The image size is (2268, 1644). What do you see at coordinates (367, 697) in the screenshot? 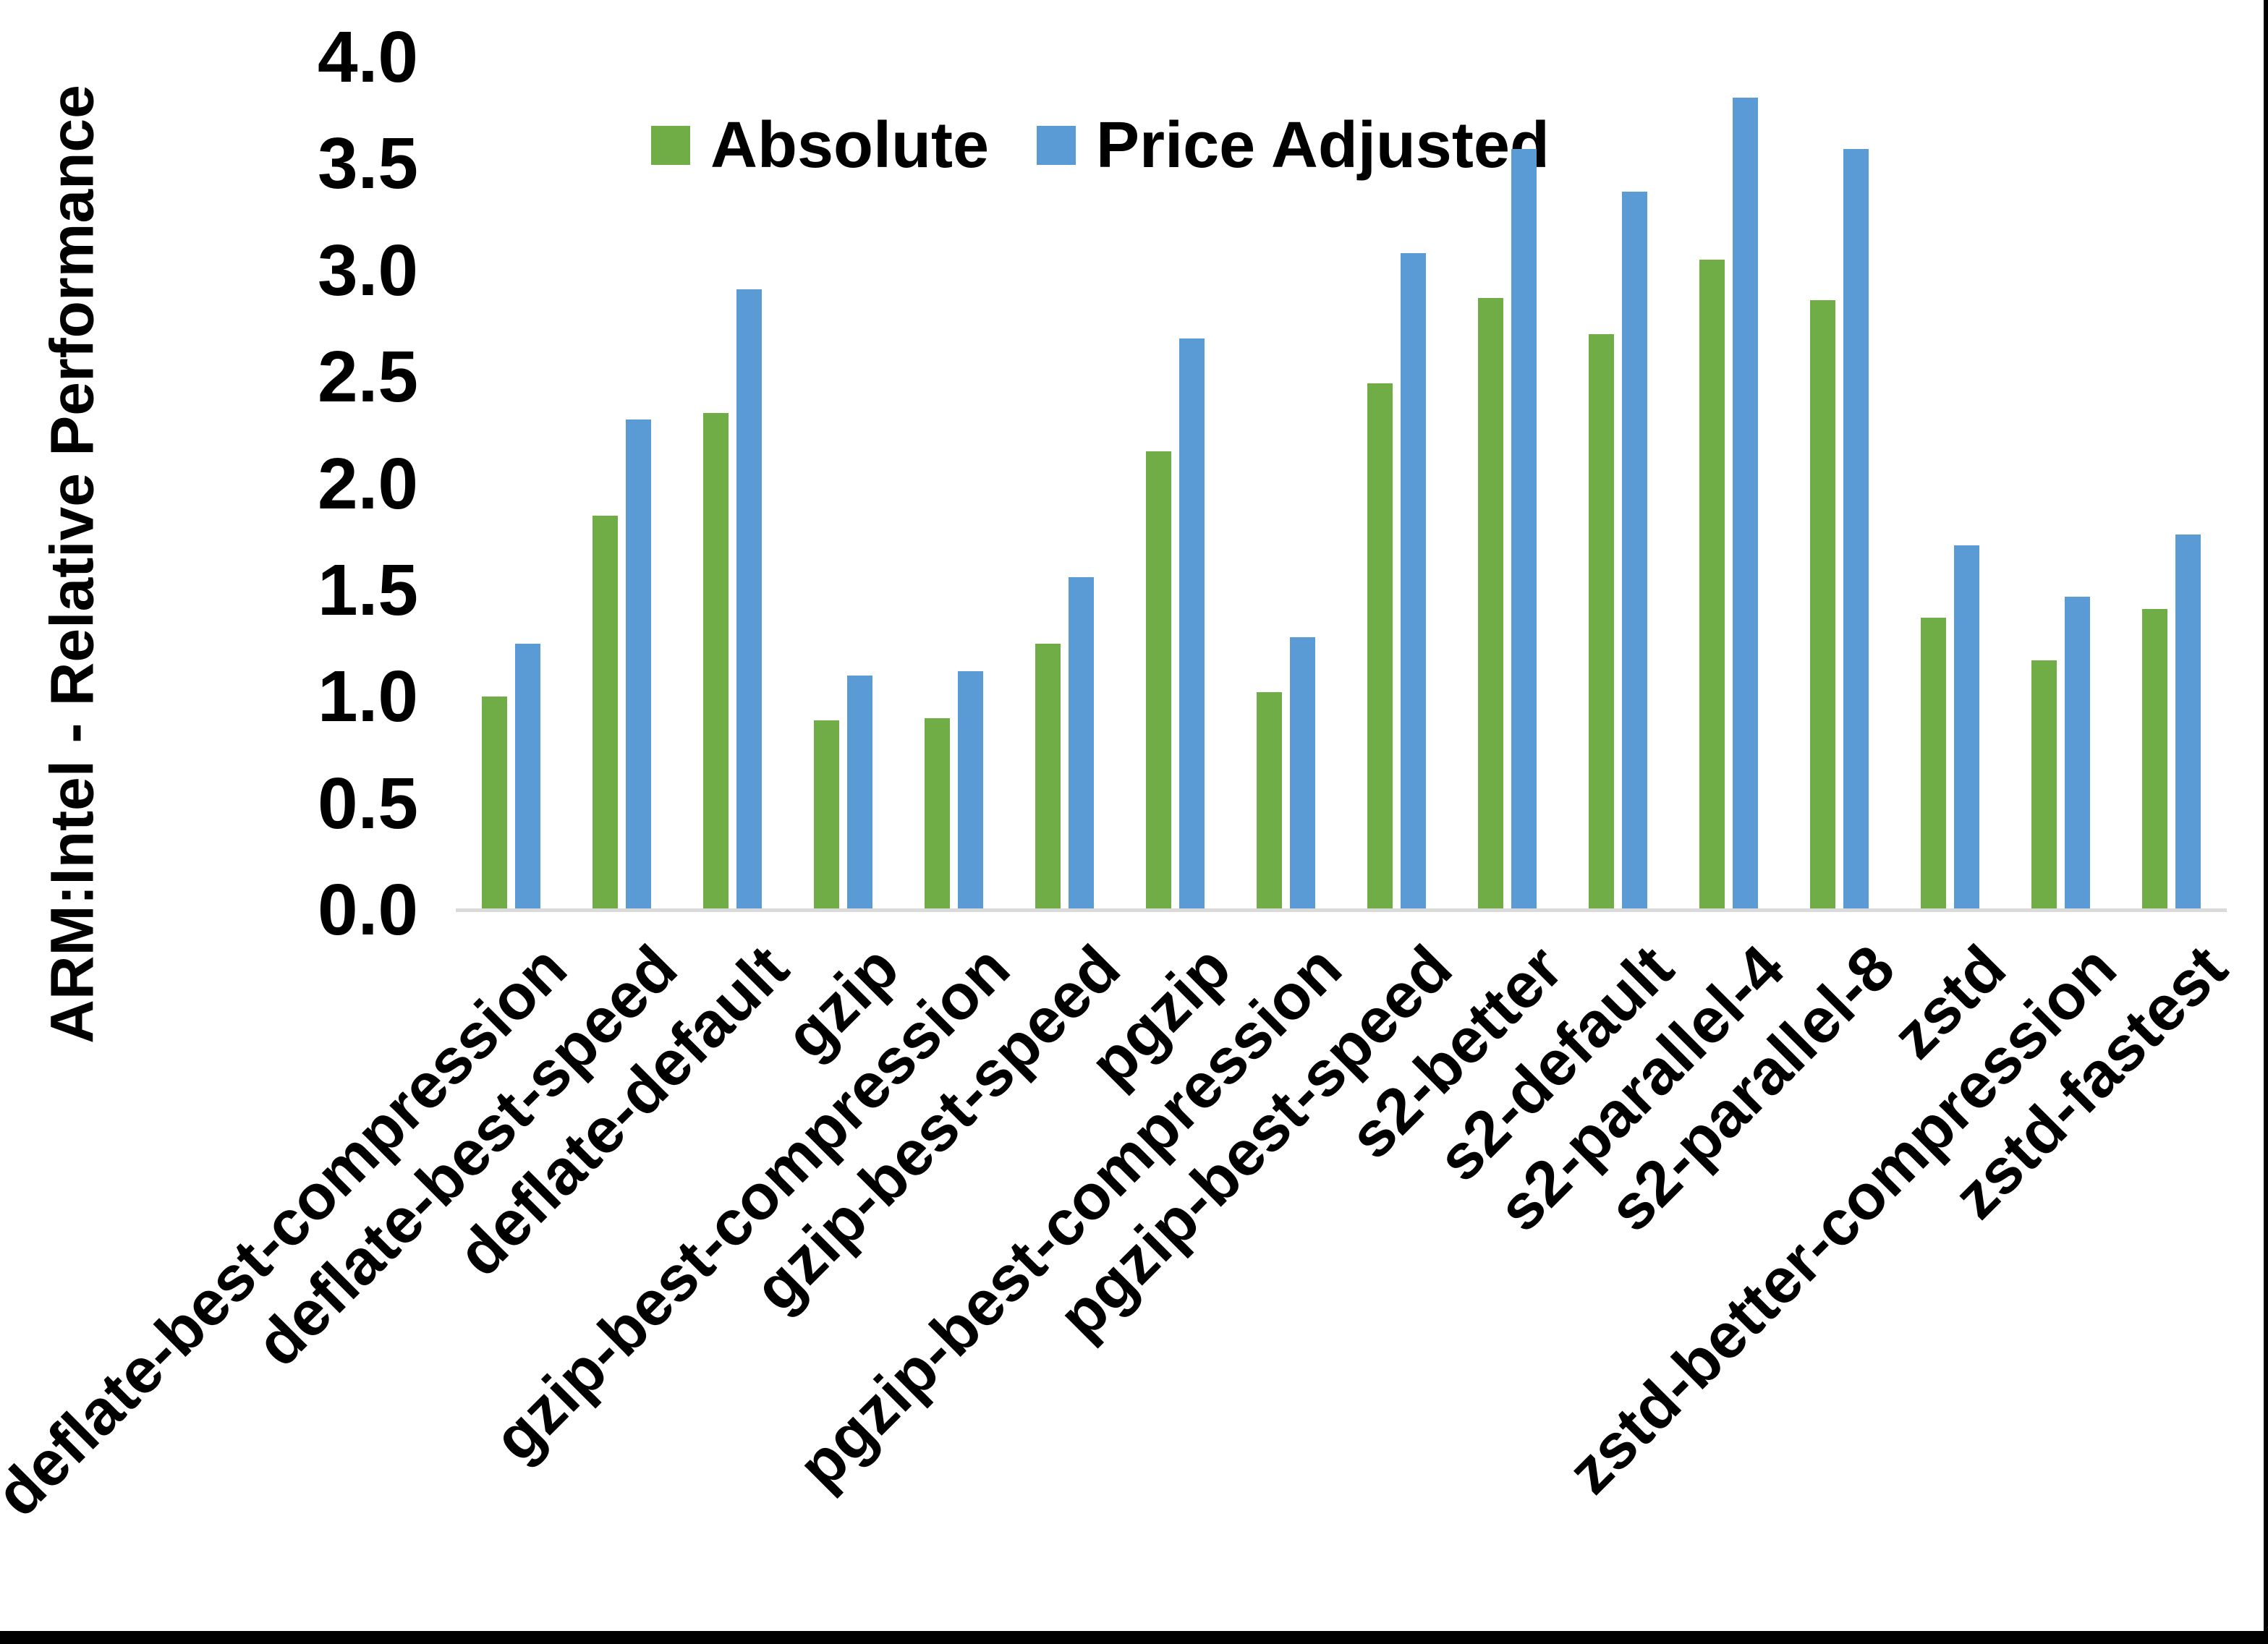
I see `y-tick-1-0: 1.0` at bounding box center [367, 697].